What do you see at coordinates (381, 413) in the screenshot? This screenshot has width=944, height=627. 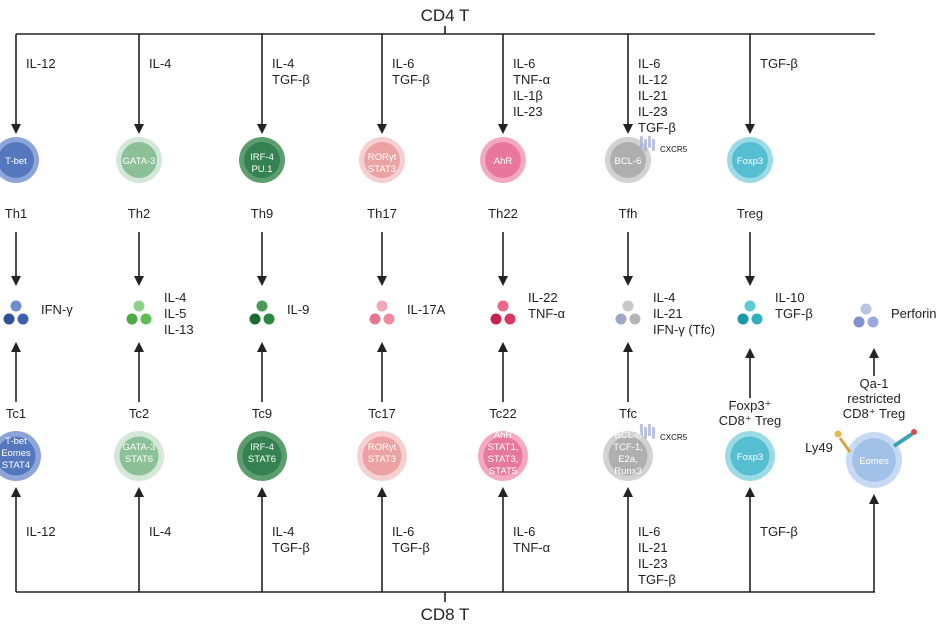 I see `subset-name: Tc17` at bounding box center [381, 413].